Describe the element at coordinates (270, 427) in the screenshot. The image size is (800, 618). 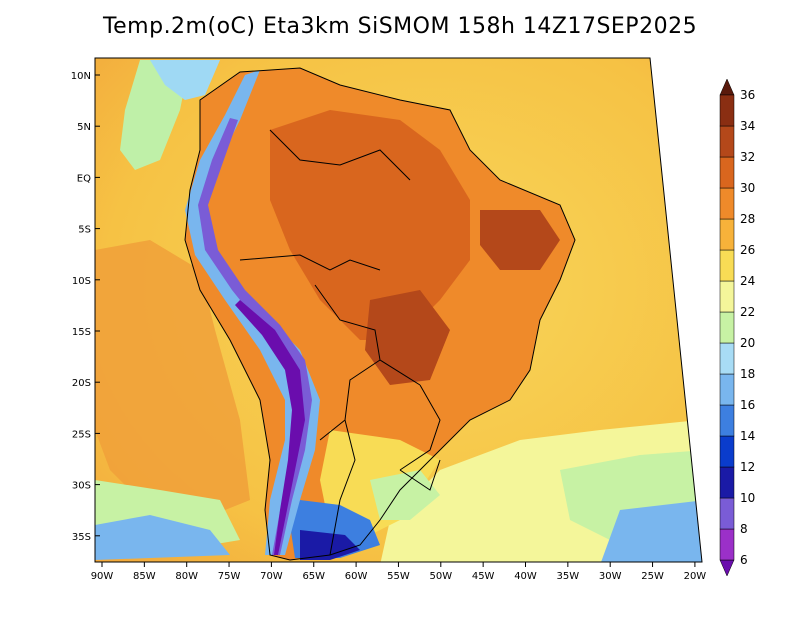
I see `andes-ridge-coldest` at that location.